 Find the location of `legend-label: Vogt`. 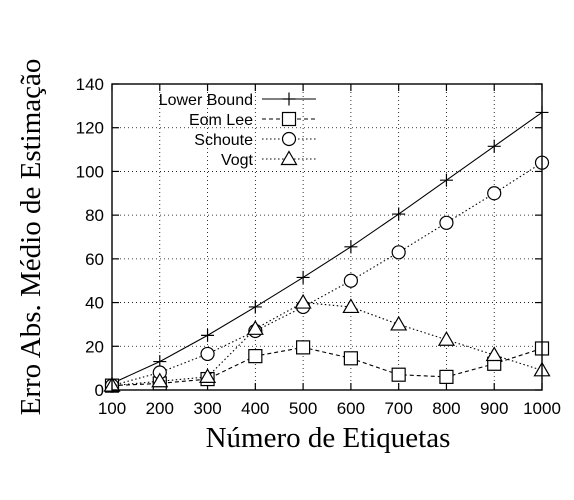

legend-label: Vogt is located at coordinates (237, 160).